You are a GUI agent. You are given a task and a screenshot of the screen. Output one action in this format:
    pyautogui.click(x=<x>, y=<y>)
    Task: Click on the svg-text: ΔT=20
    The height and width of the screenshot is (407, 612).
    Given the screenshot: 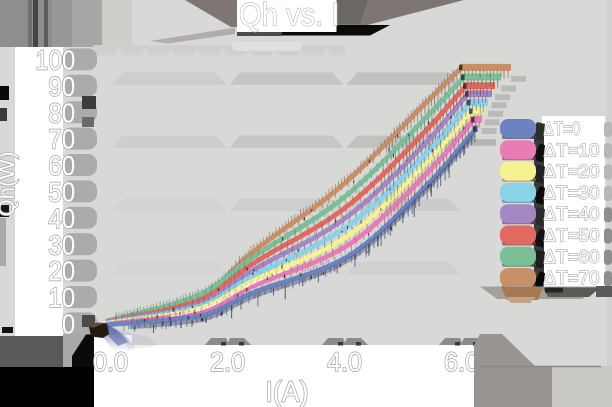 What is the action you would take?
    pyautogui.click(x=572, y=171)
    